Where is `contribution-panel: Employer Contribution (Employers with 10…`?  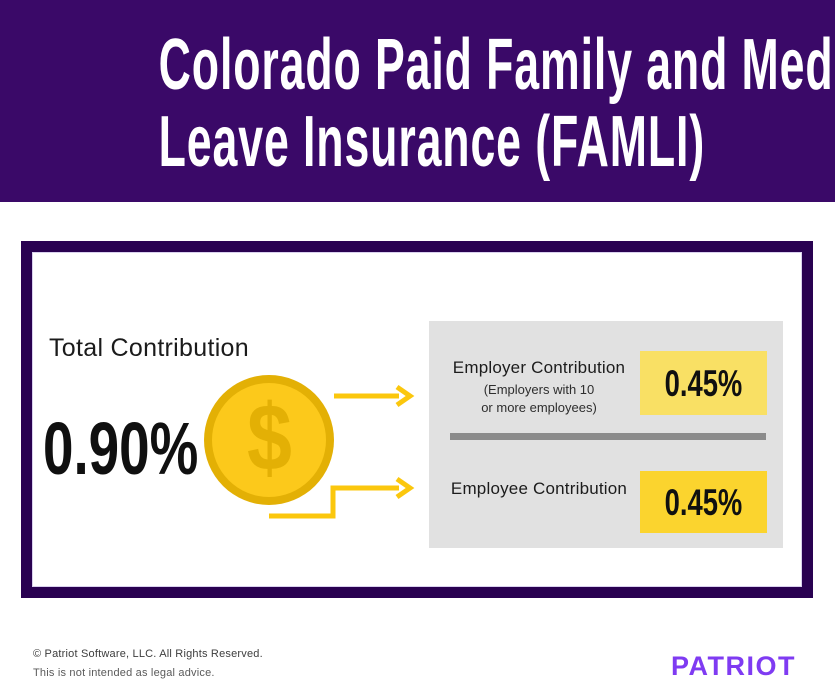 contribution-panel: Employer Contribution (Employers with 10… is located at coordinates (606, 434).